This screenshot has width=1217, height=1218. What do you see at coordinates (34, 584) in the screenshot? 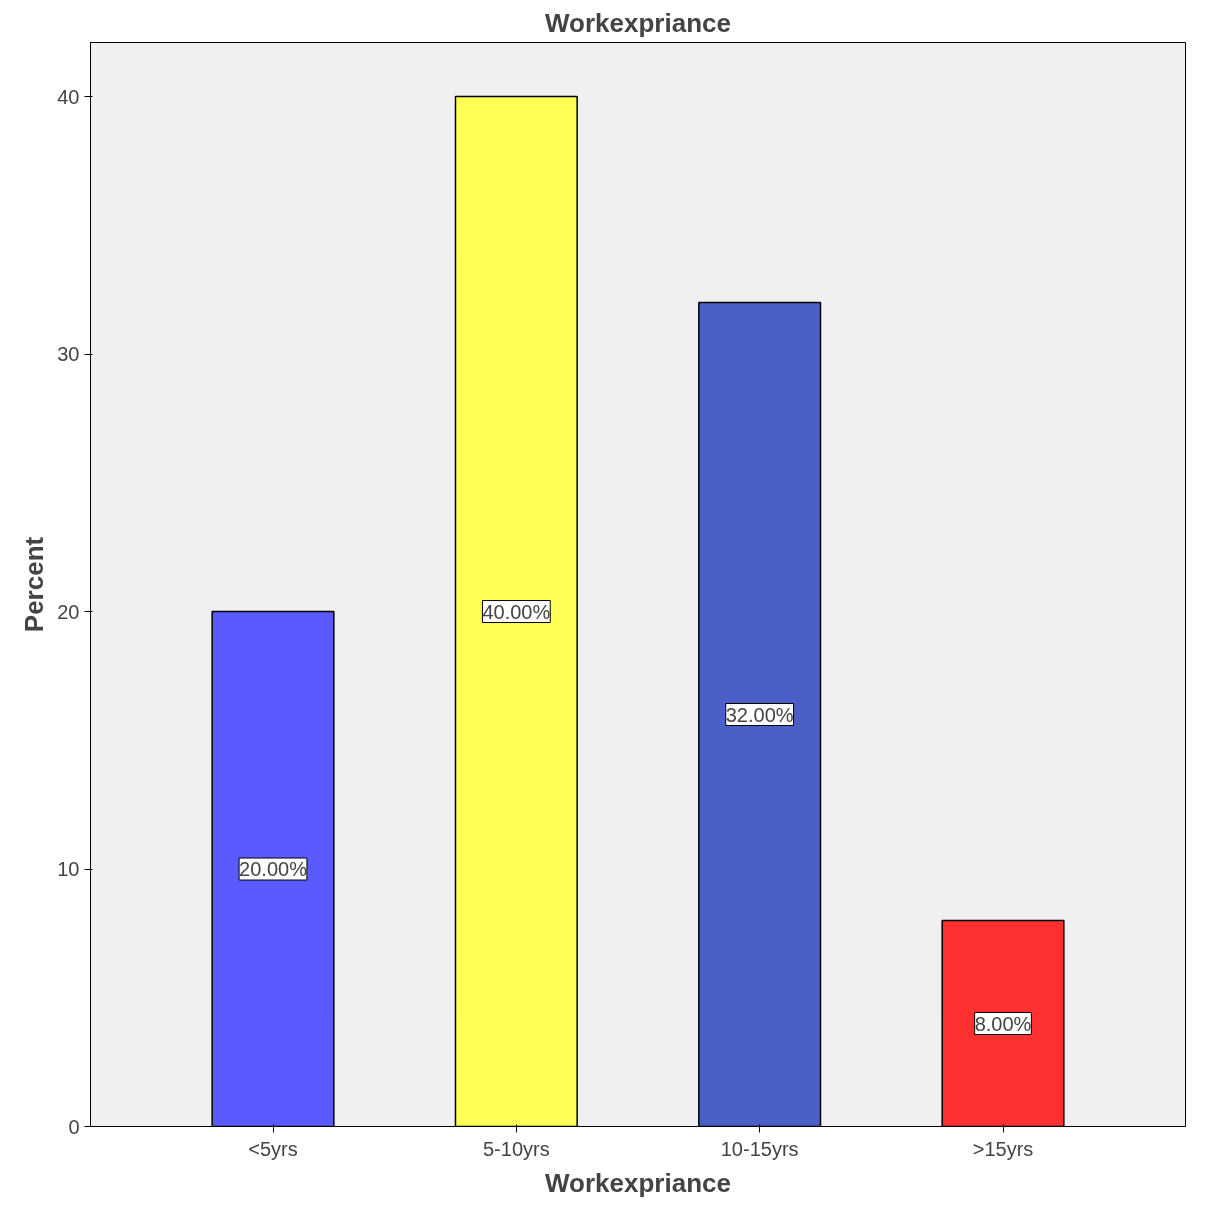
I see `y-axis-title: Percent` at bounding box center [34, 584].